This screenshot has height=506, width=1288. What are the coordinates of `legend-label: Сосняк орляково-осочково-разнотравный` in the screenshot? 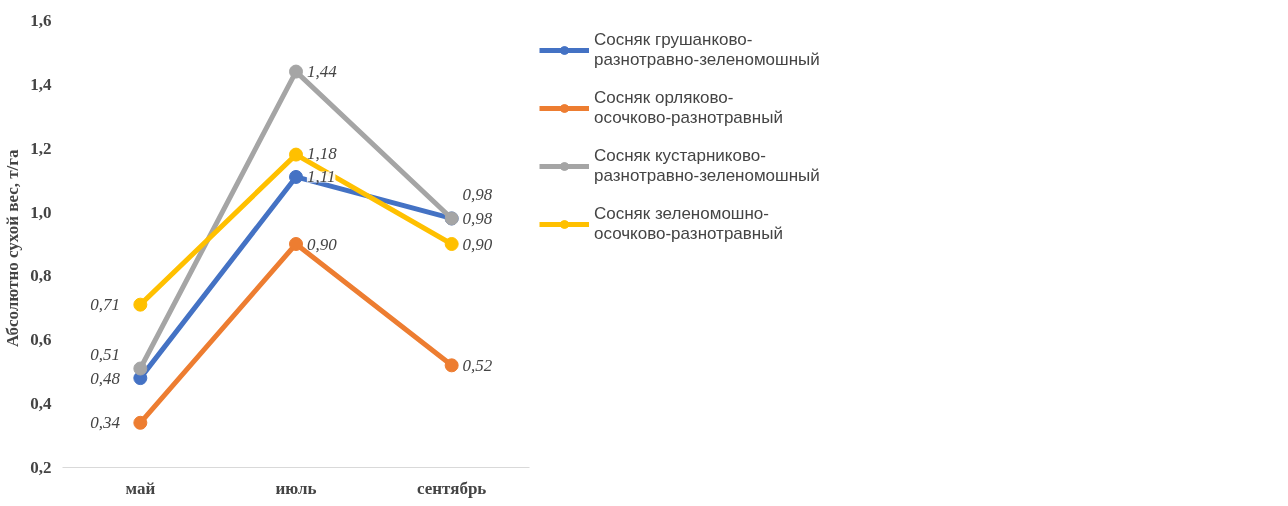 It's located at (688, 108).